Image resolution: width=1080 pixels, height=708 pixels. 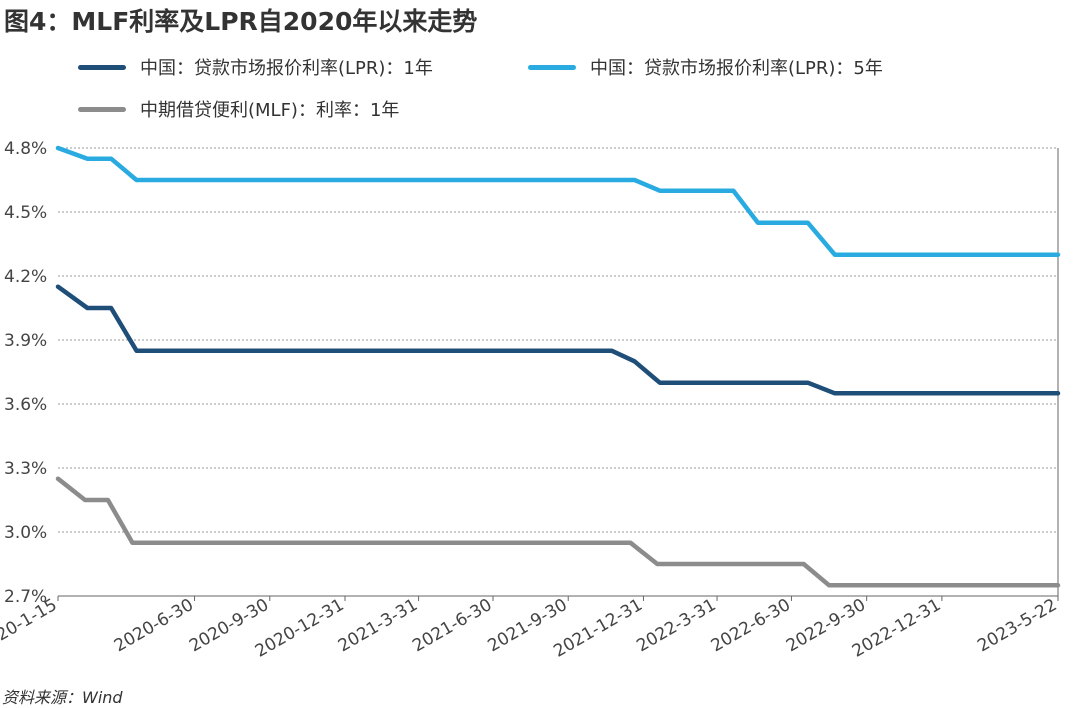 What do you see at coordinates (154, 625) in the screenshot?
I see `x-tick-label: 2020-6-30` at bounding box center [154, 625].